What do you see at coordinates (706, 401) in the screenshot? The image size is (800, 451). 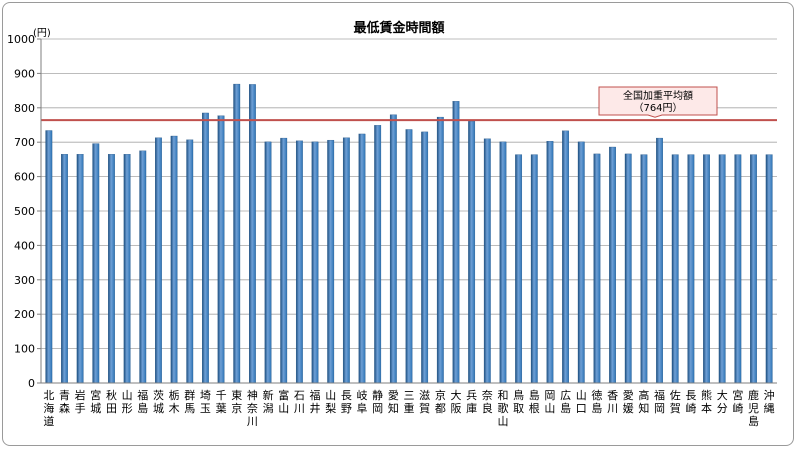 I see `x-tick-label: 熊本` at bounding box center [706, 401].